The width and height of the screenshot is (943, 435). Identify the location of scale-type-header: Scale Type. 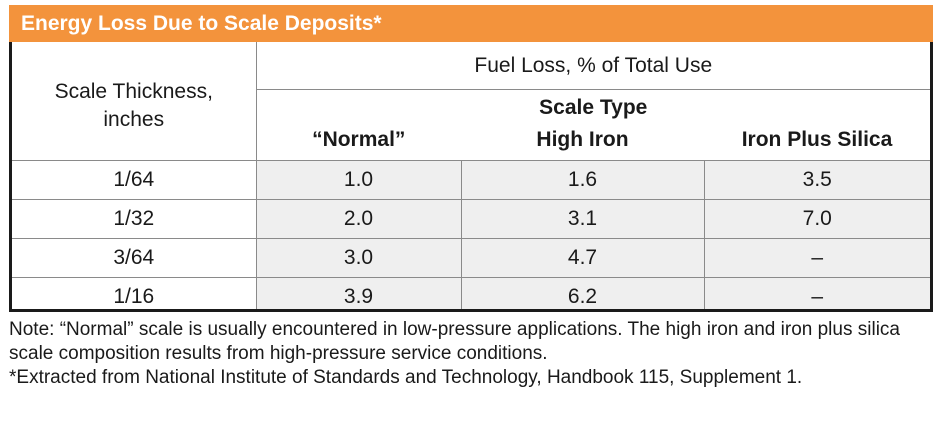
(592, 107).